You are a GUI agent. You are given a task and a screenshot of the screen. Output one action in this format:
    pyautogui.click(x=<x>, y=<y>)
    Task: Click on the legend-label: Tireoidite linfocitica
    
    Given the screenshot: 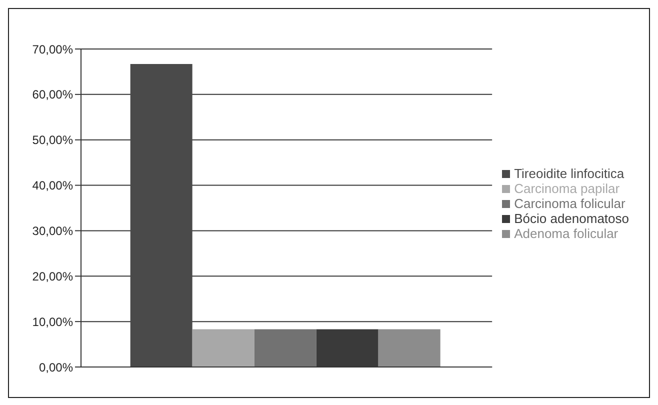 What is the action you would take?
    pyautogui.click(x=569, y=173)
    